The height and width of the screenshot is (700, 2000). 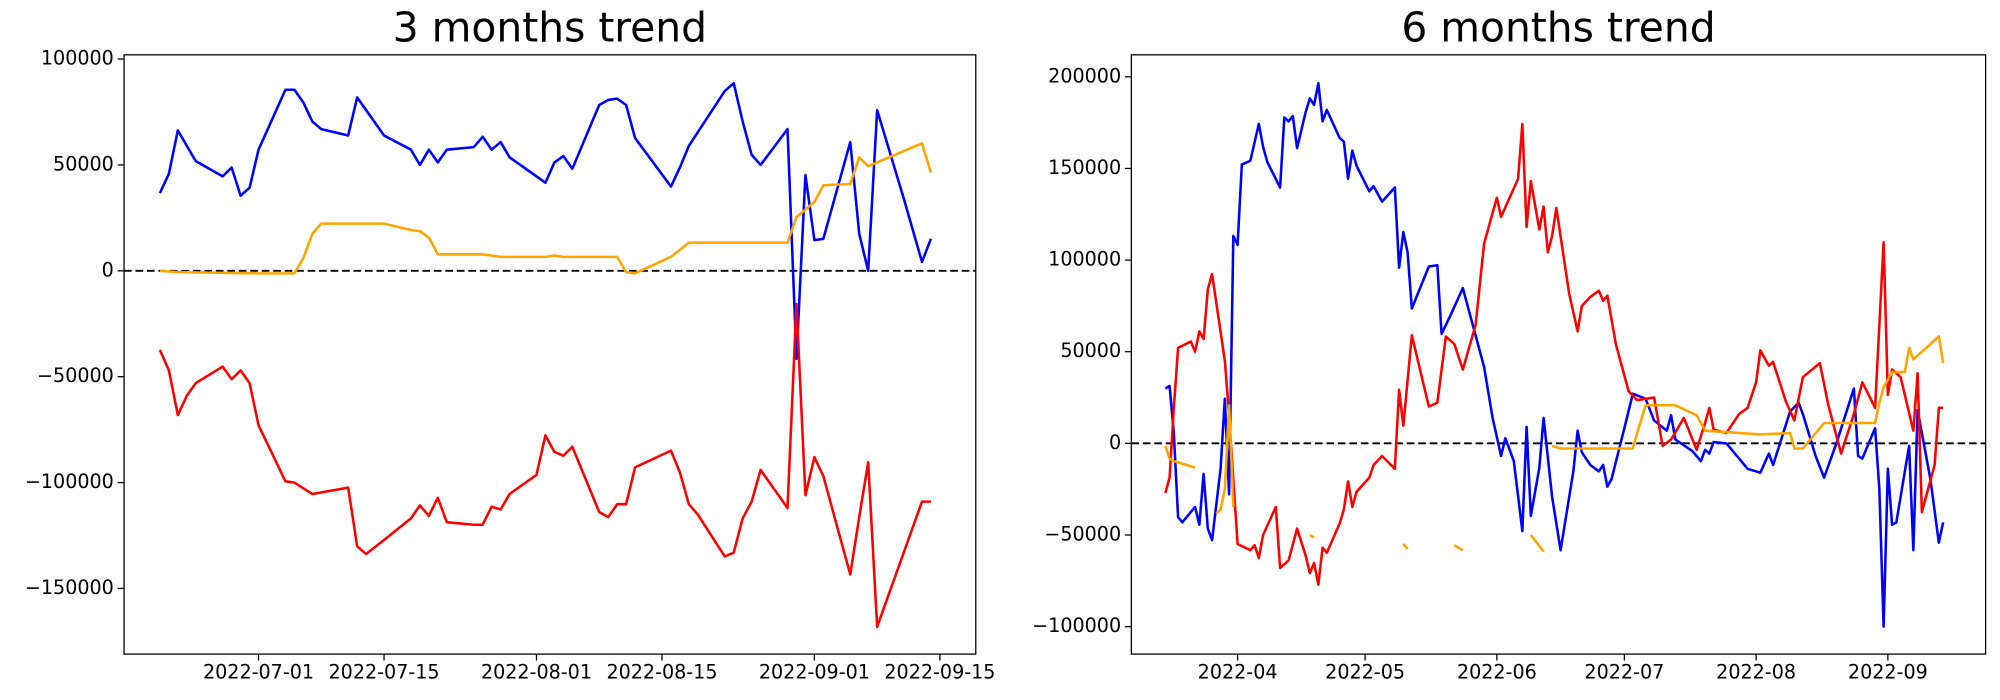 What do you see at coordinates (1888, 672) in the screenshot?
I see `x-tick-label: 2022-09` at bounding box center [1888, 672].